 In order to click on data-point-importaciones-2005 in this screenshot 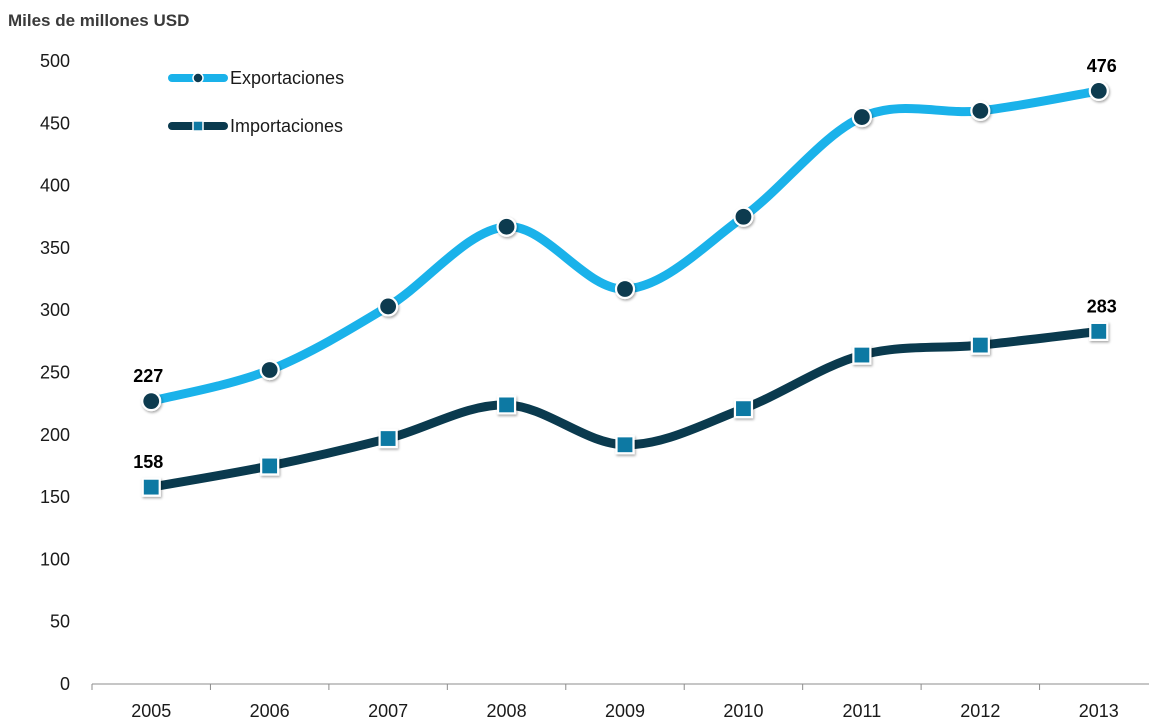, I will do `click(151, 487)`.